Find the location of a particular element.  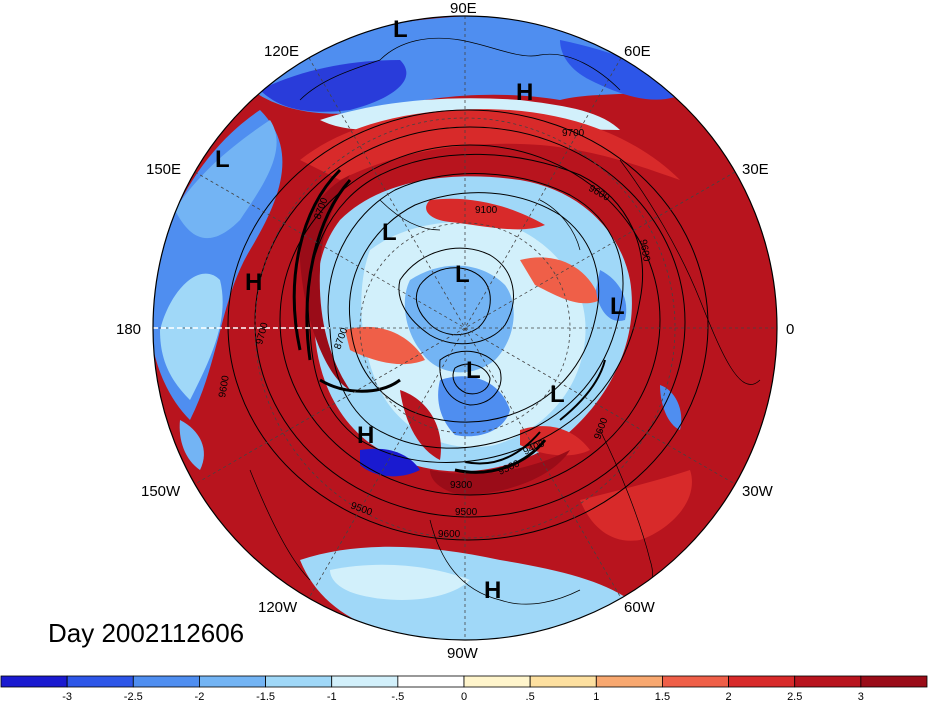

lon-label: 90E is located at coordinates (463, 8).